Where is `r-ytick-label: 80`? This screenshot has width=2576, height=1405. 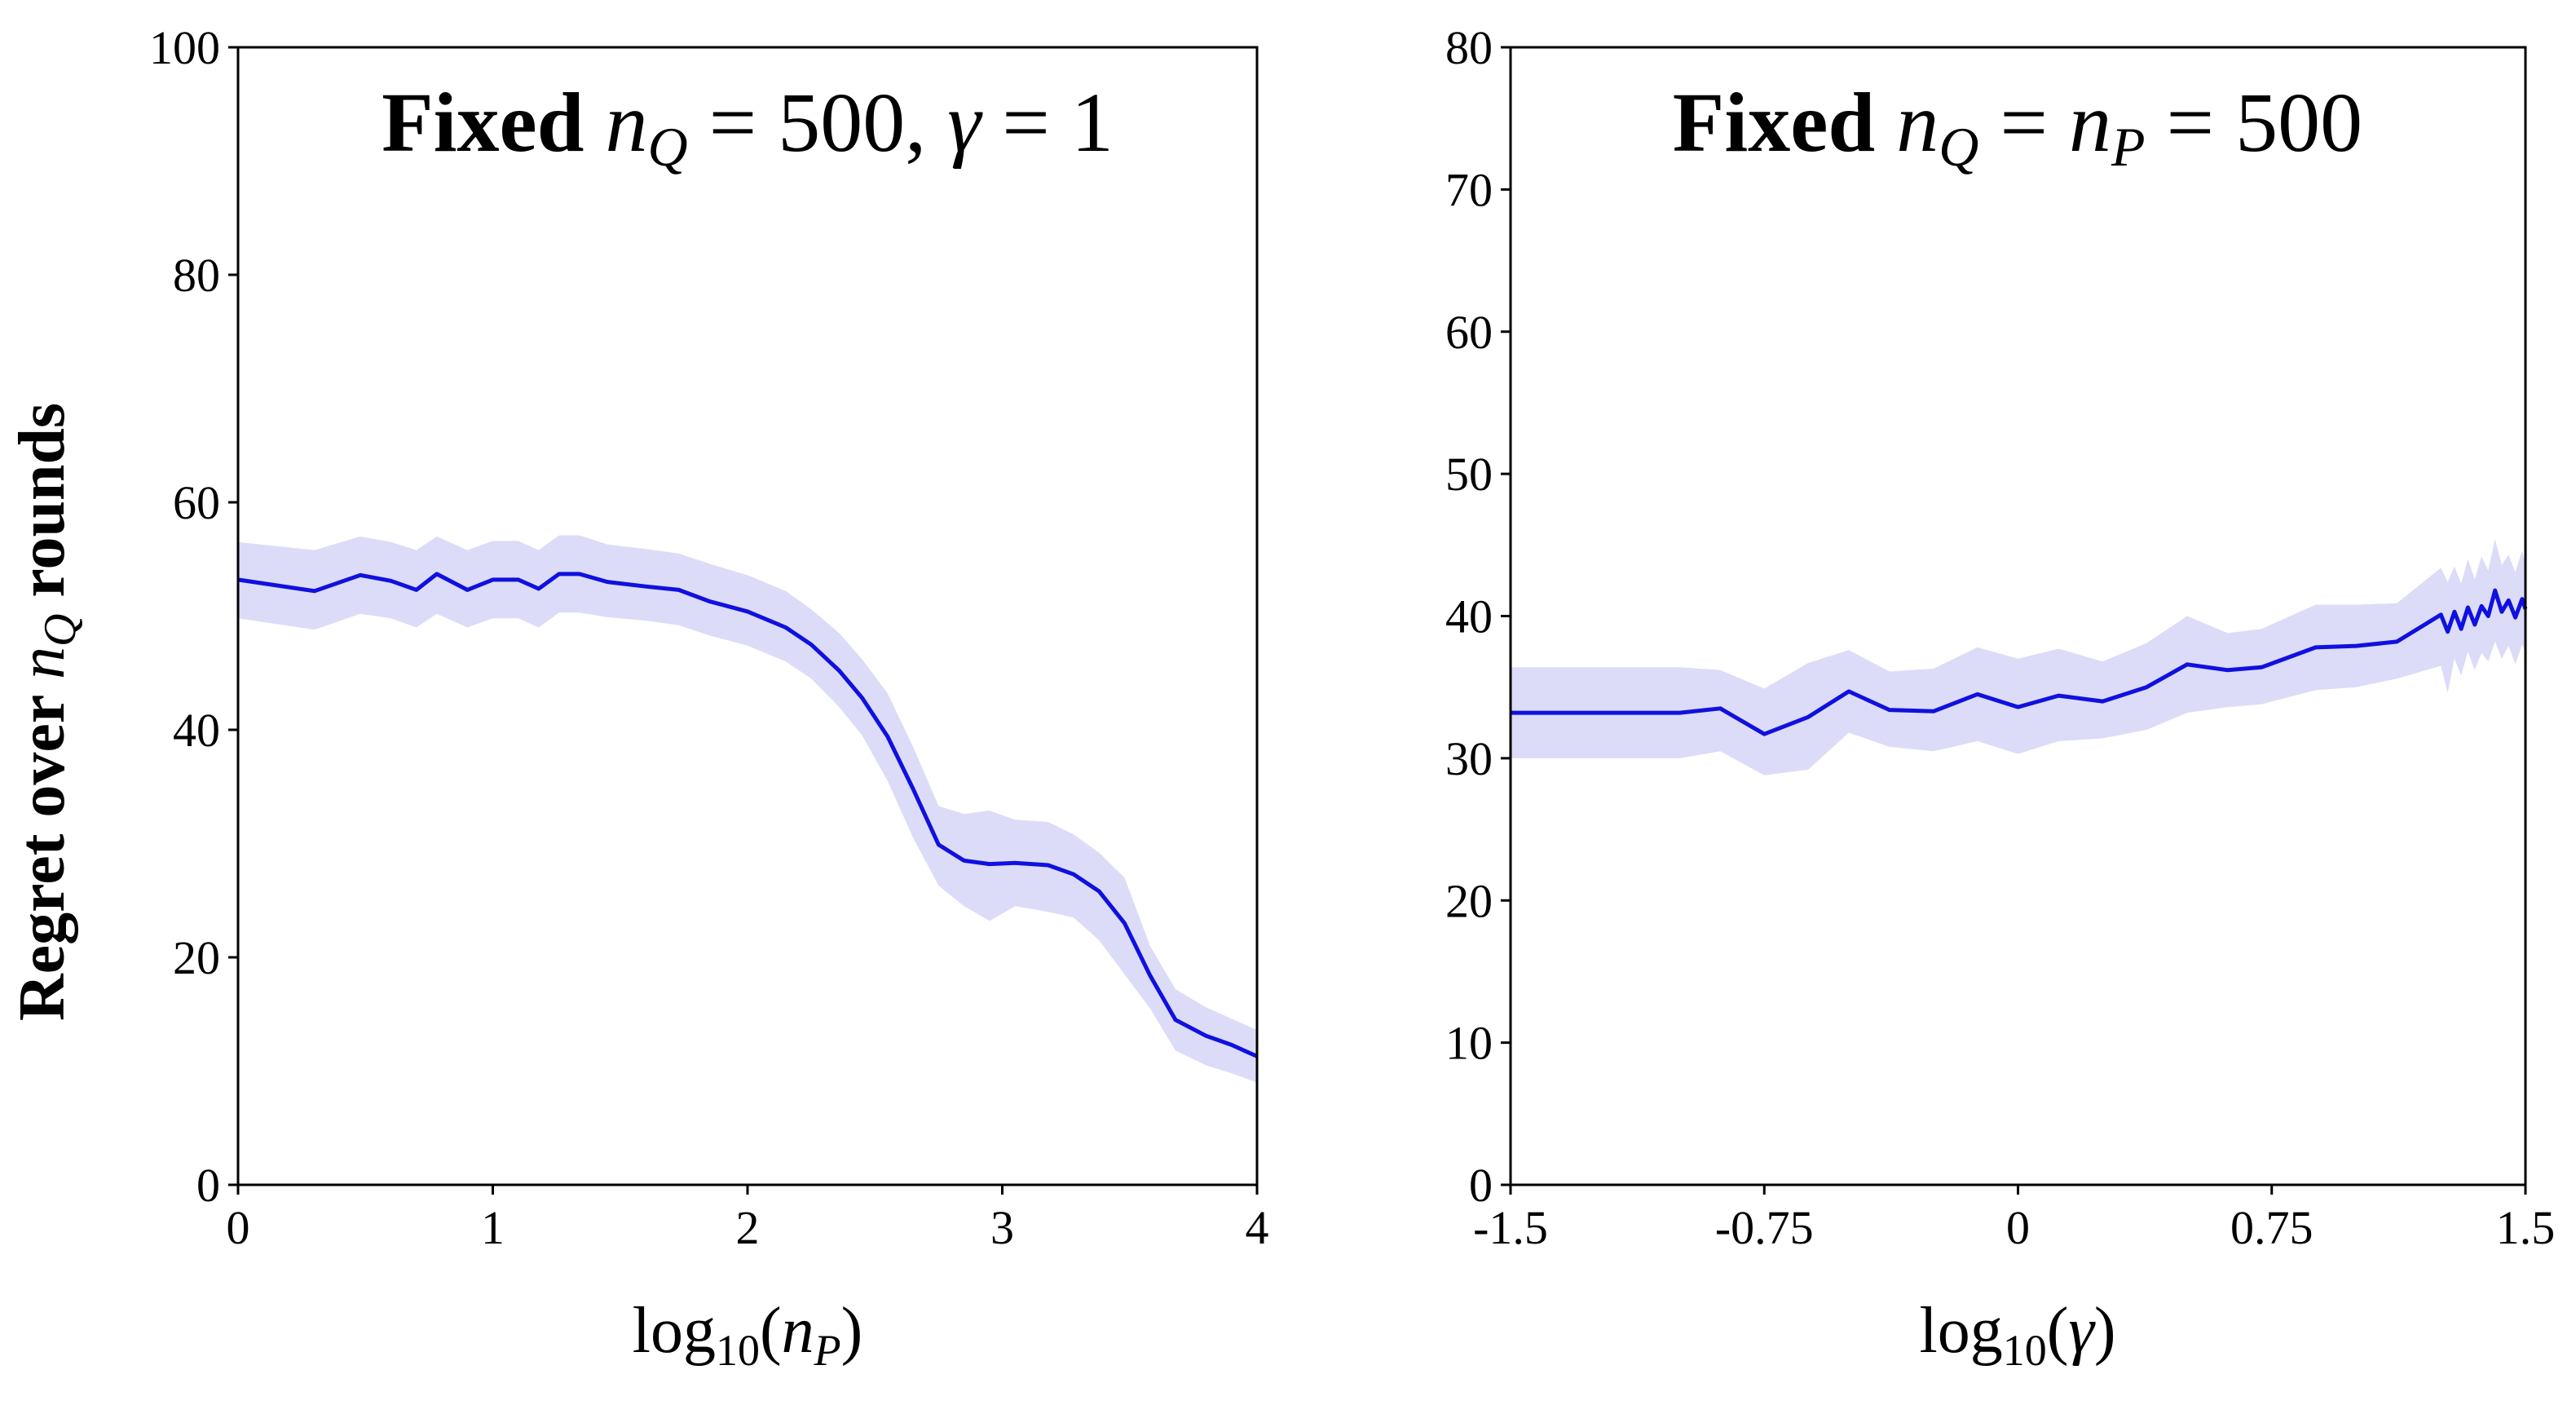 r-ytick-label: 80 is located at coordinates (1469, 47).